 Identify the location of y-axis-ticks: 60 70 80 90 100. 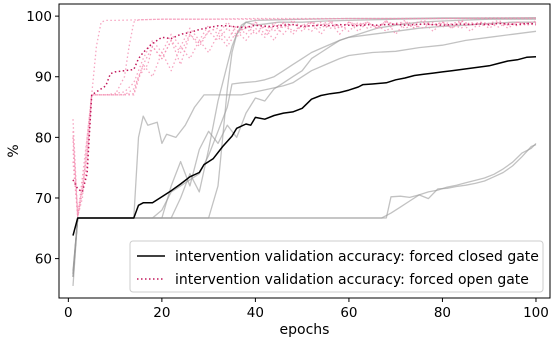
(42, 138).